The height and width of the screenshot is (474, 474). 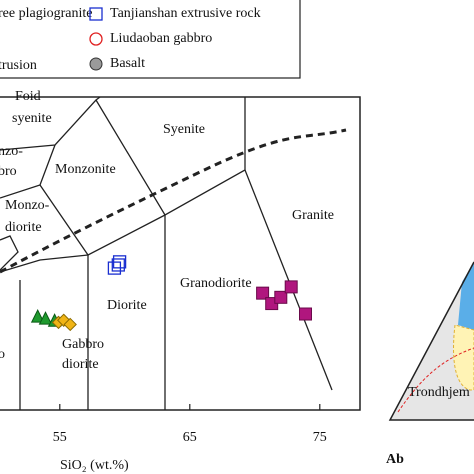 I want to click on field-label: nzo-, so click(x=11, y=151).